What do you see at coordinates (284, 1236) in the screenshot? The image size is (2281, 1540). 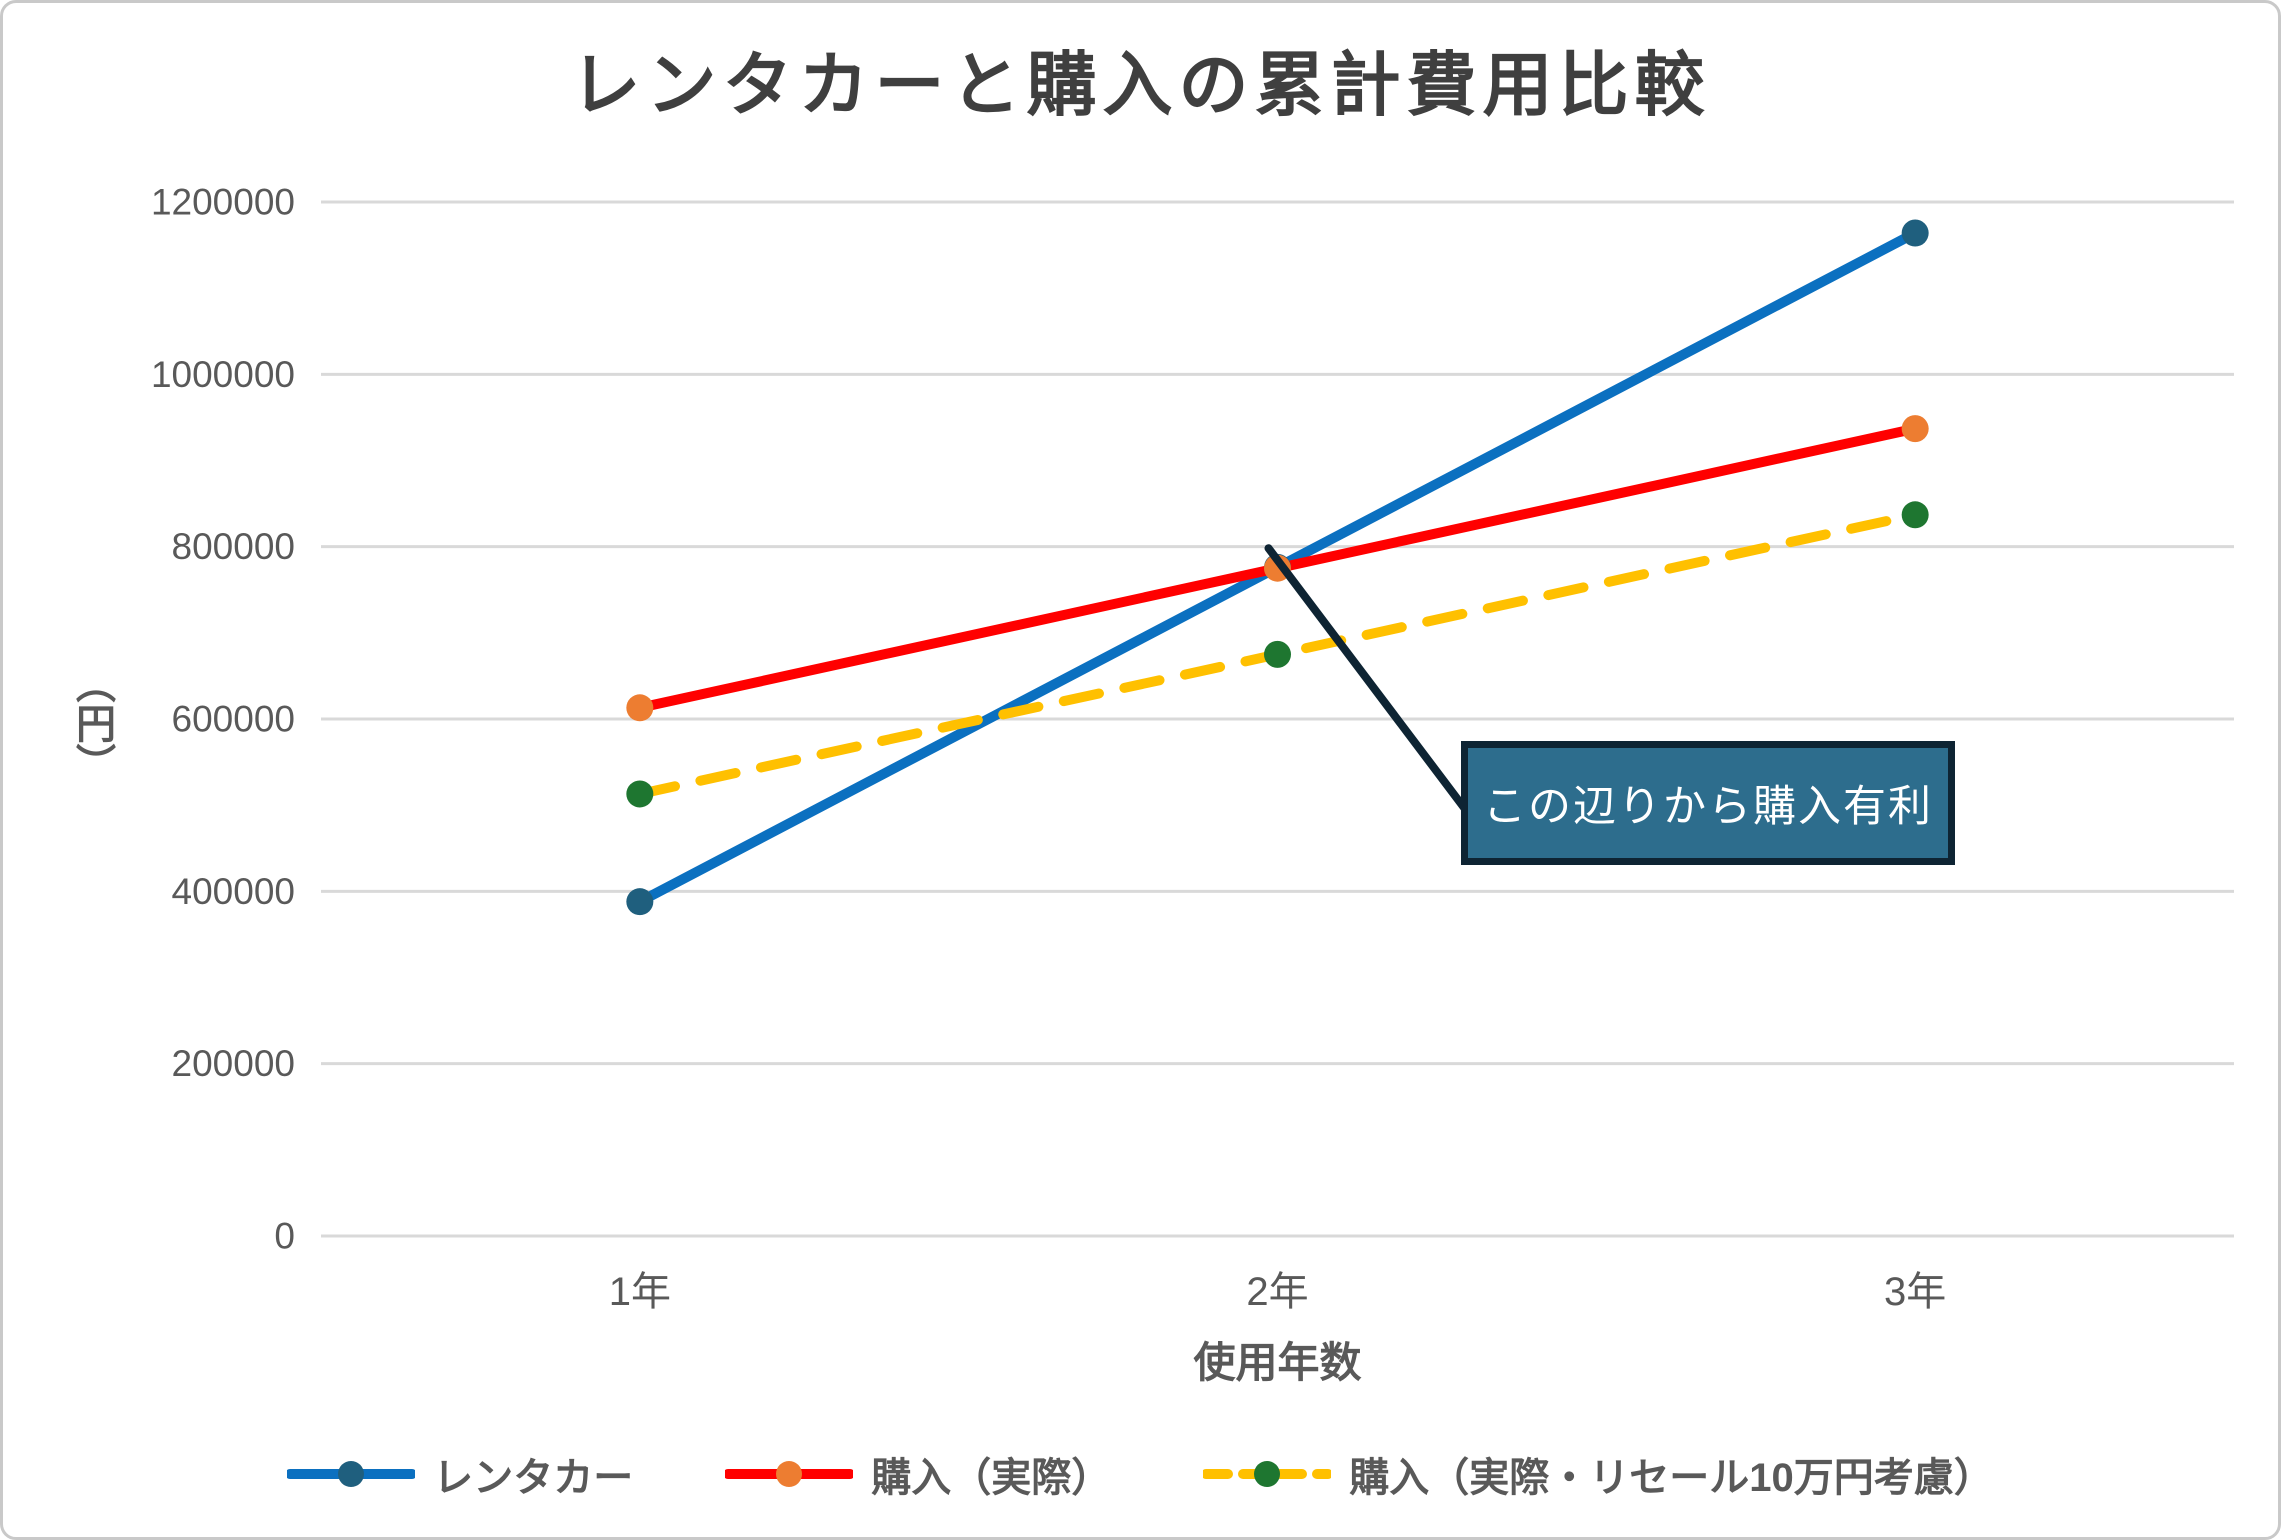 I see `y-tick-label: 0` at bounding box center [284, 1236].